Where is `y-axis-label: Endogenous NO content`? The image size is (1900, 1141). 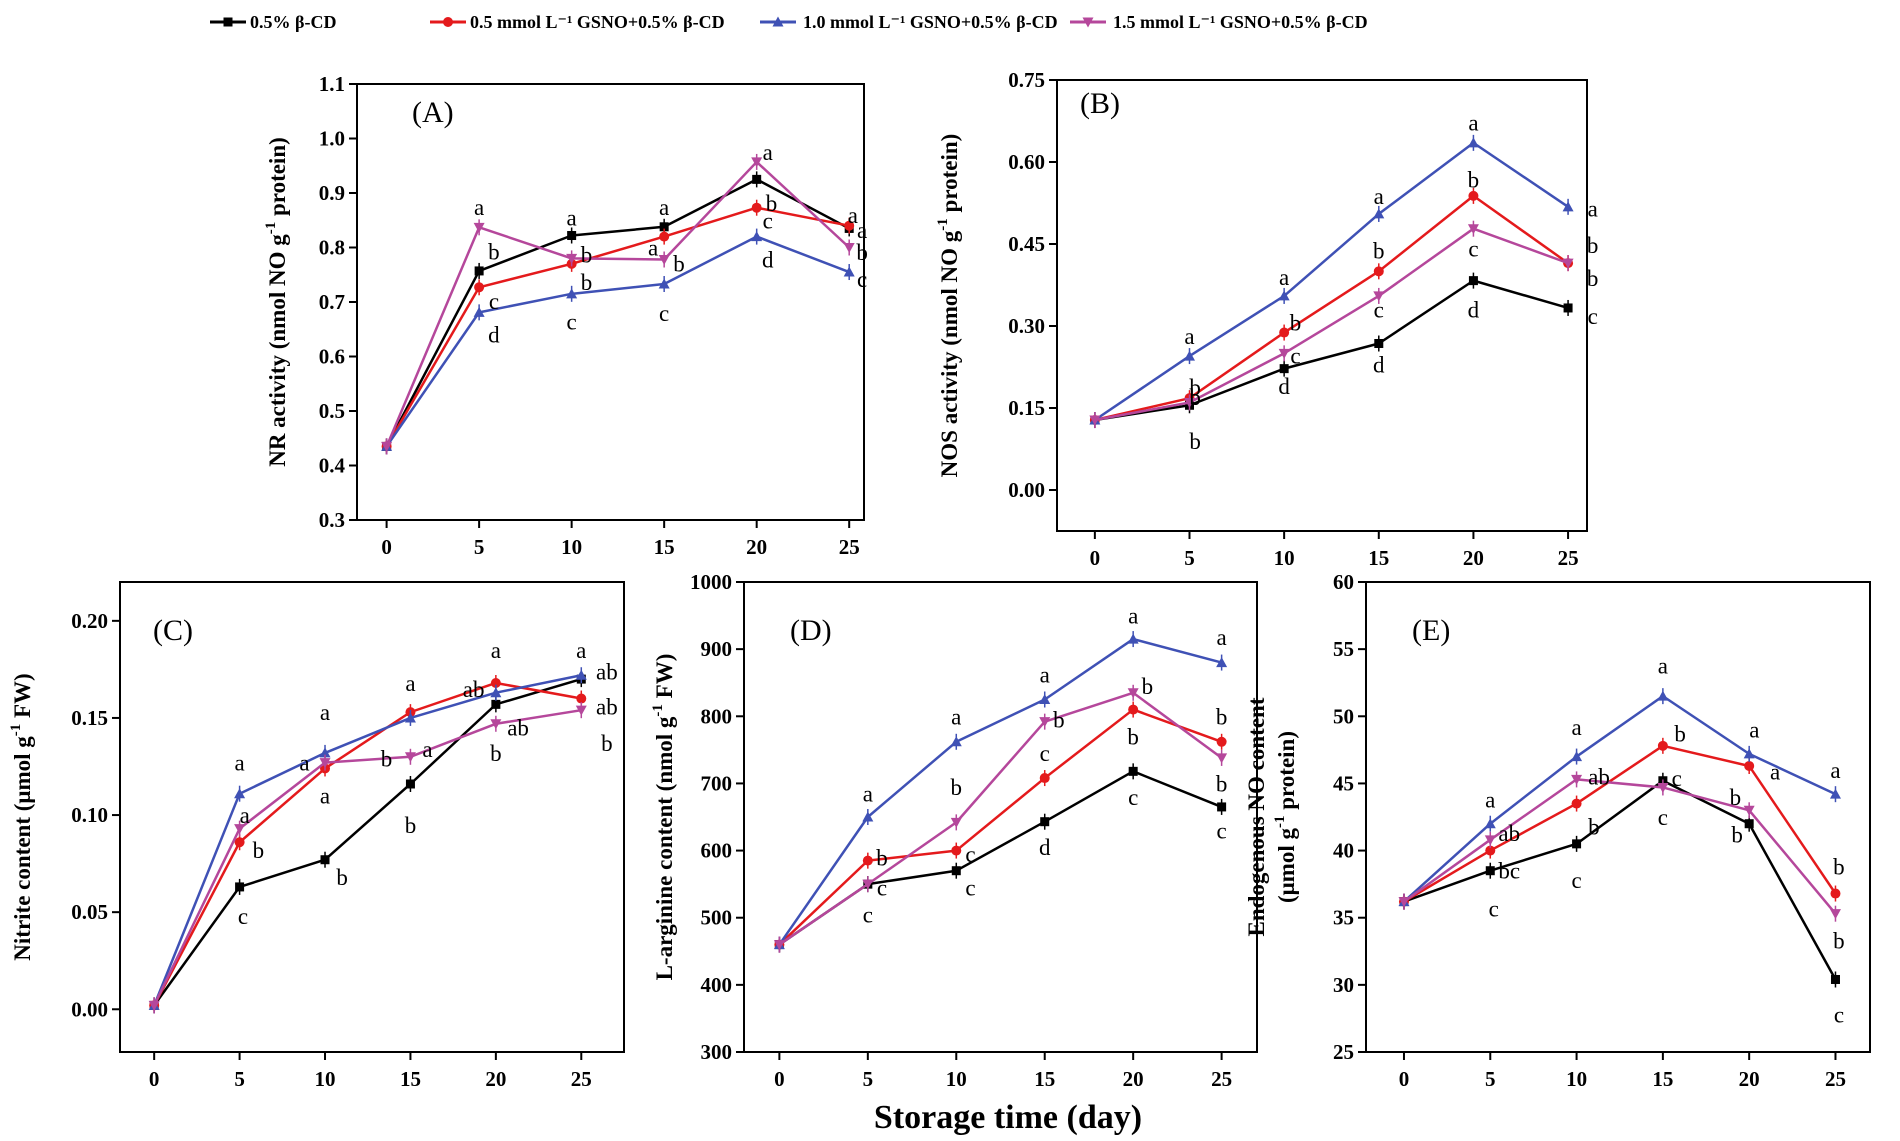
y-axis-label: Endogenous NO content is located at coordinates (1256, 816).